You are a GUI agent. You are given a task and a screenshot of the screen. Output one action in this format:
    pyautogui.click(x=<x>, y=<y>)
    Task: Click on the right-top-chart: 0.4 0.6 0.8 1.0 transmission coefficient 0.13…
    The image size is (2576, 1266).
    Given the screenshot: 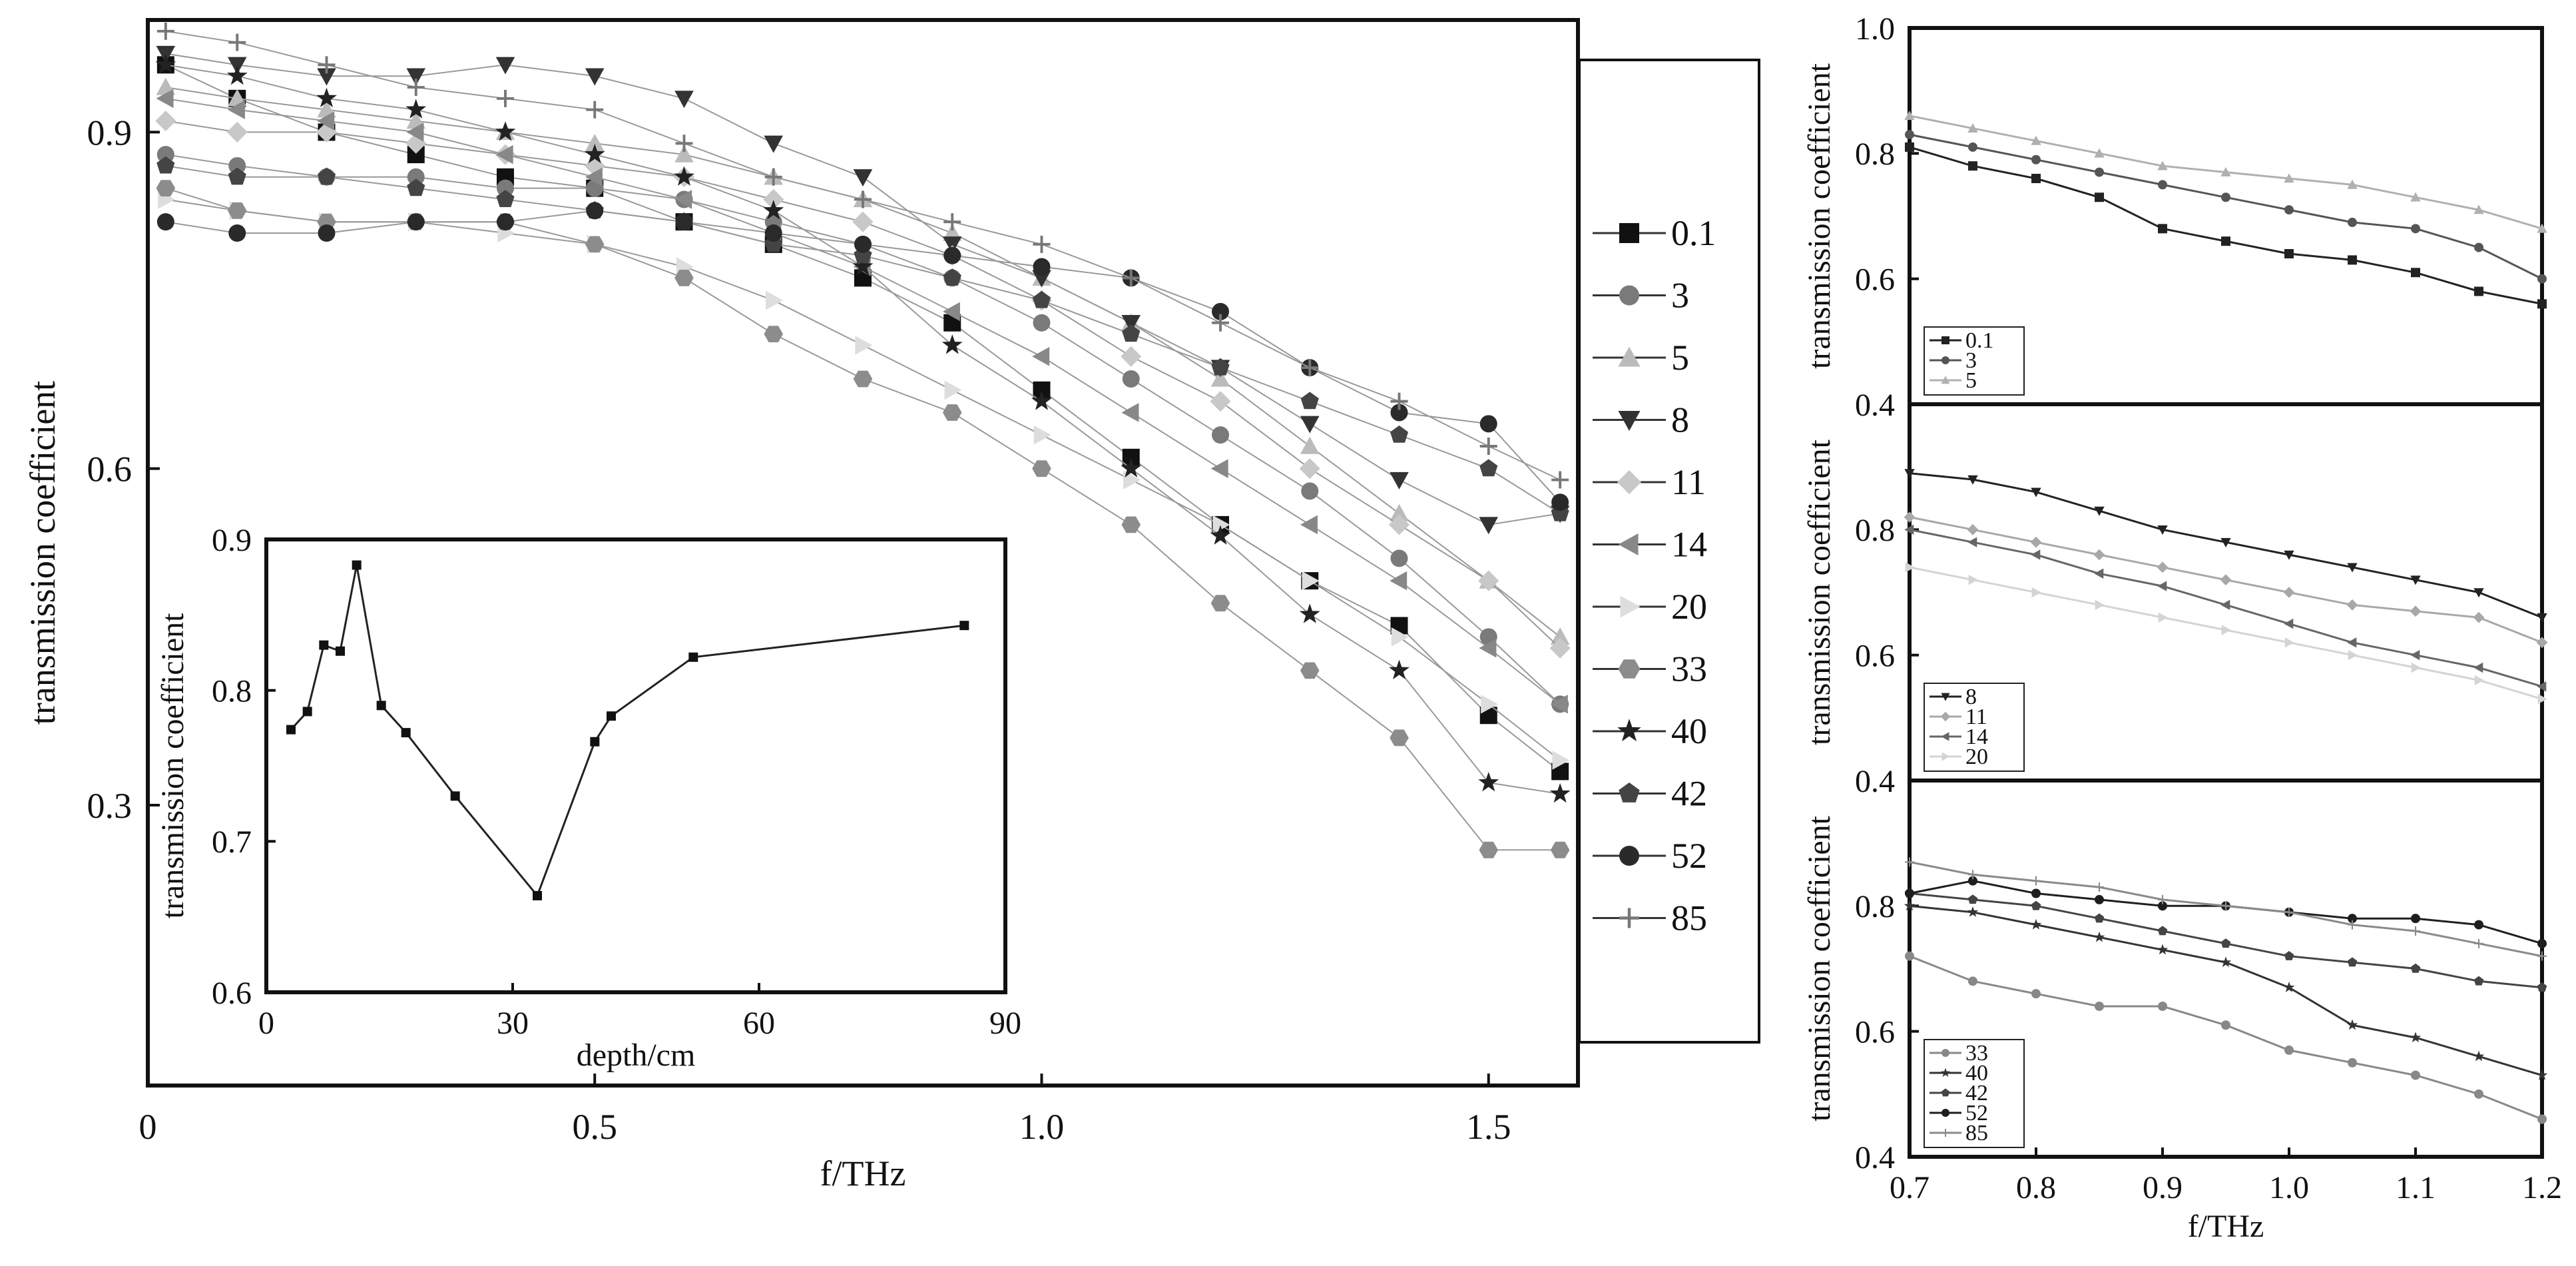 What is the action you would take?
    pyautogui.click(x=2175, y=217)
    